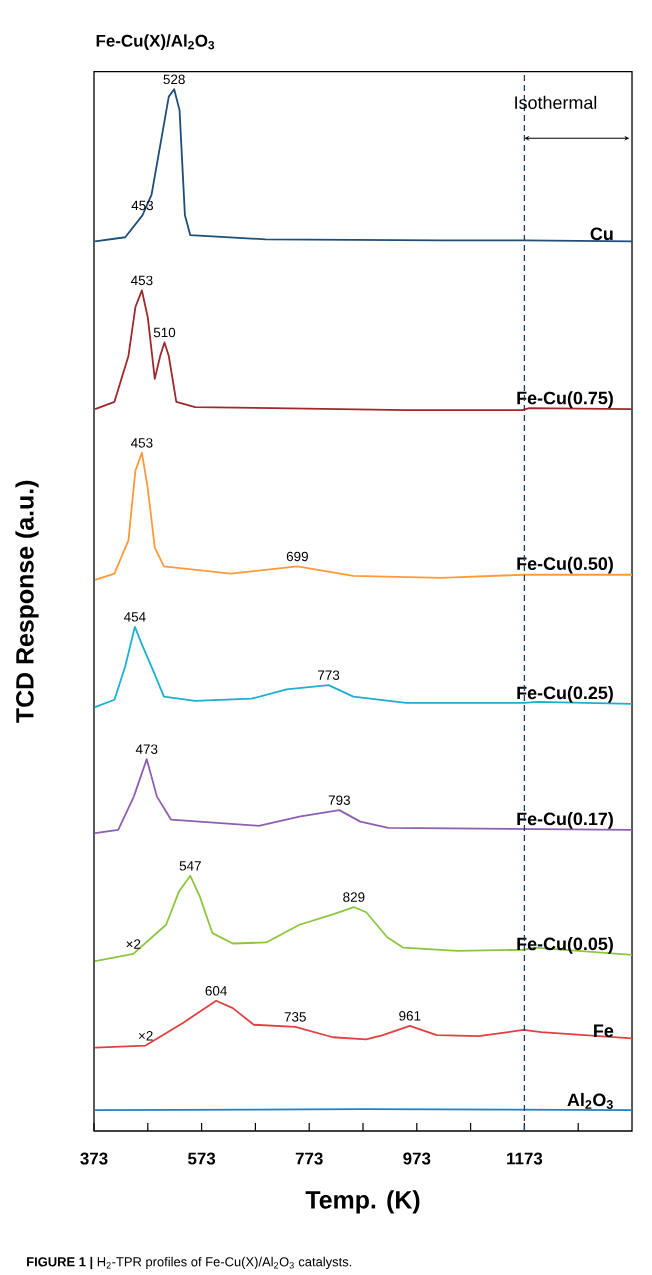 The height and width of the screenshot is (1275, 652). I want to click on series-label: Fe-Cu(0.17), so click(565, 820).